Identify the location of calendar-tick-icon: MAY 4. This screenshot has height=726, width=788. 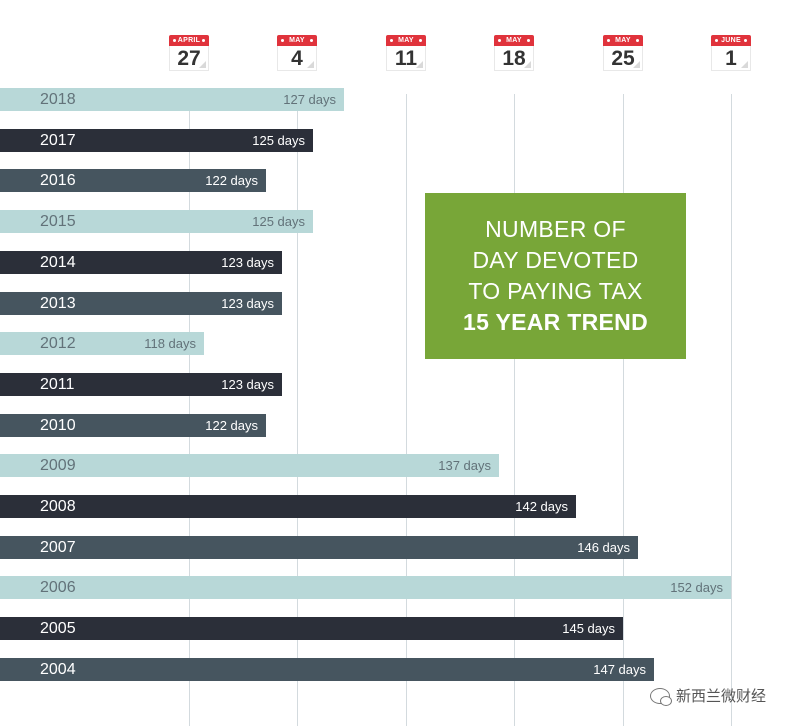
(298, 54).